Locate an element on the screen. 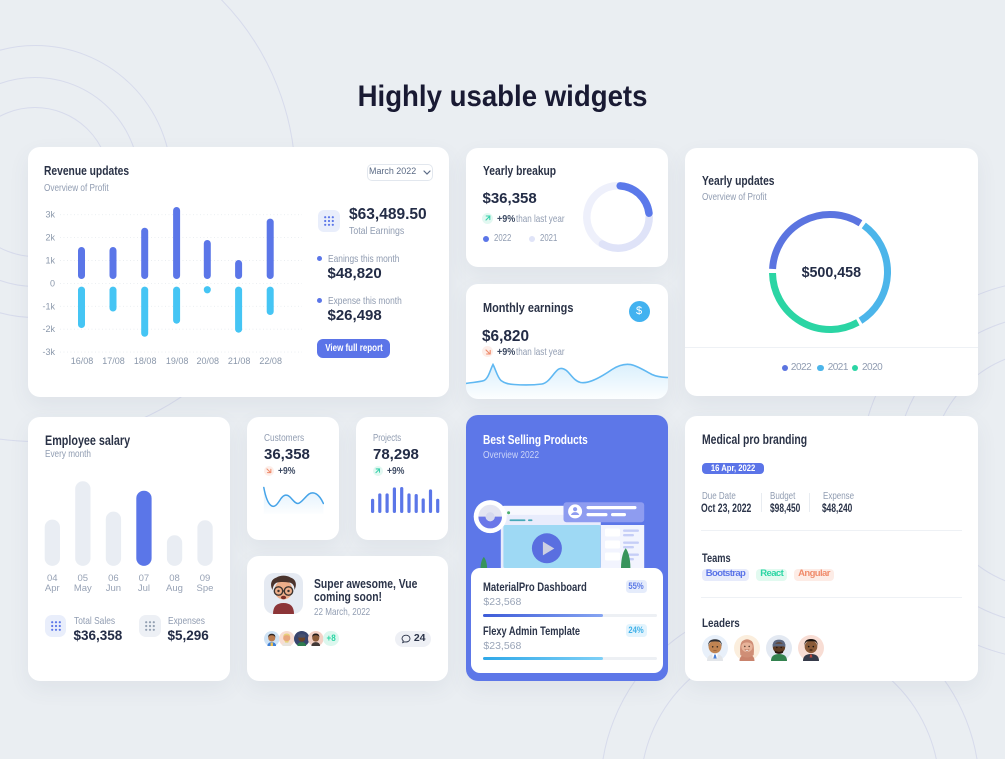 The width and height of the screenshot is (1005, 759). svg-text: 20/08 is located at coordinates (208, 361).